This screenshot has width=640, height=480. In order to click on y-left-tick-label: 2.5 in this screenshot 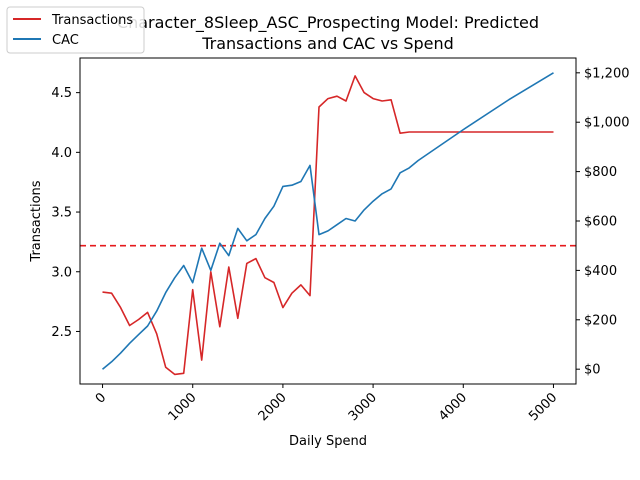, I will do `click(61, 332)`.